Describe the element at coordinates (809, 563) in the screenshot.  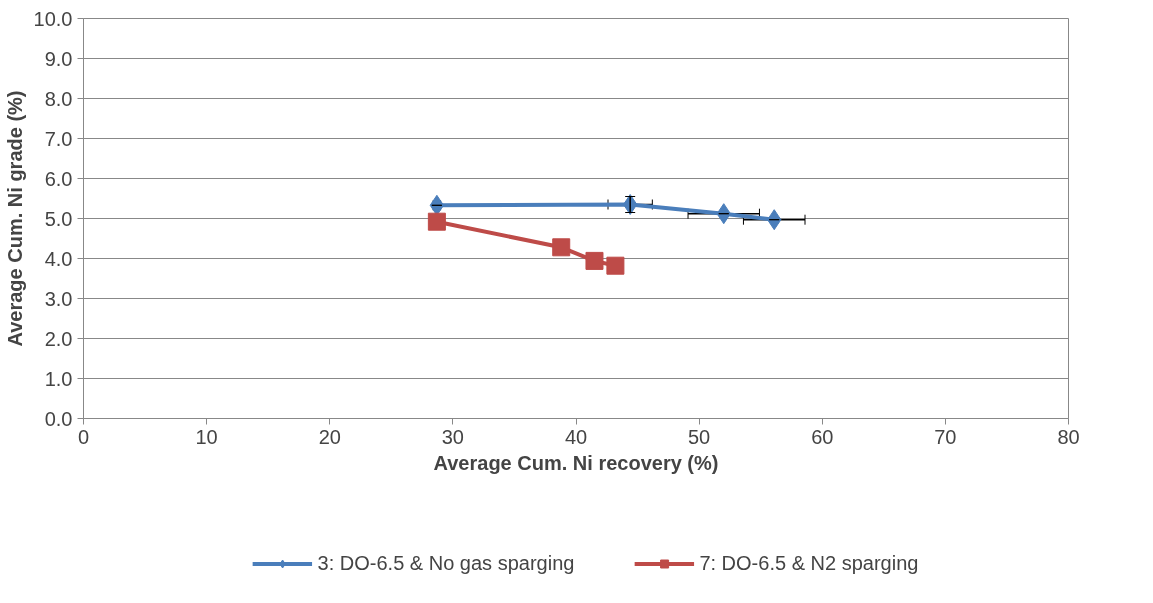
I see `legend-label: 7: DO-6.5 & N2 sparging` at that location.